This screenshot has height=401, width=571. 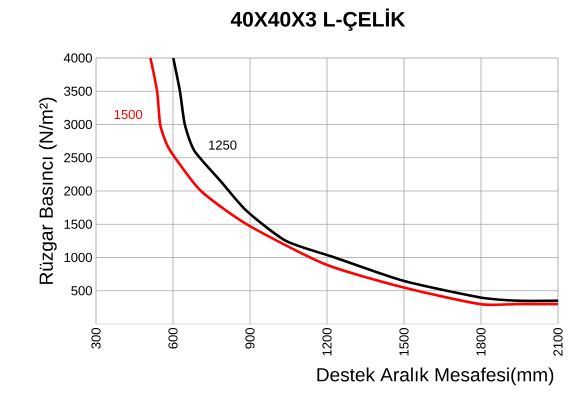 I want to click on y-tick-label: 500, so click(x=81, y=291).